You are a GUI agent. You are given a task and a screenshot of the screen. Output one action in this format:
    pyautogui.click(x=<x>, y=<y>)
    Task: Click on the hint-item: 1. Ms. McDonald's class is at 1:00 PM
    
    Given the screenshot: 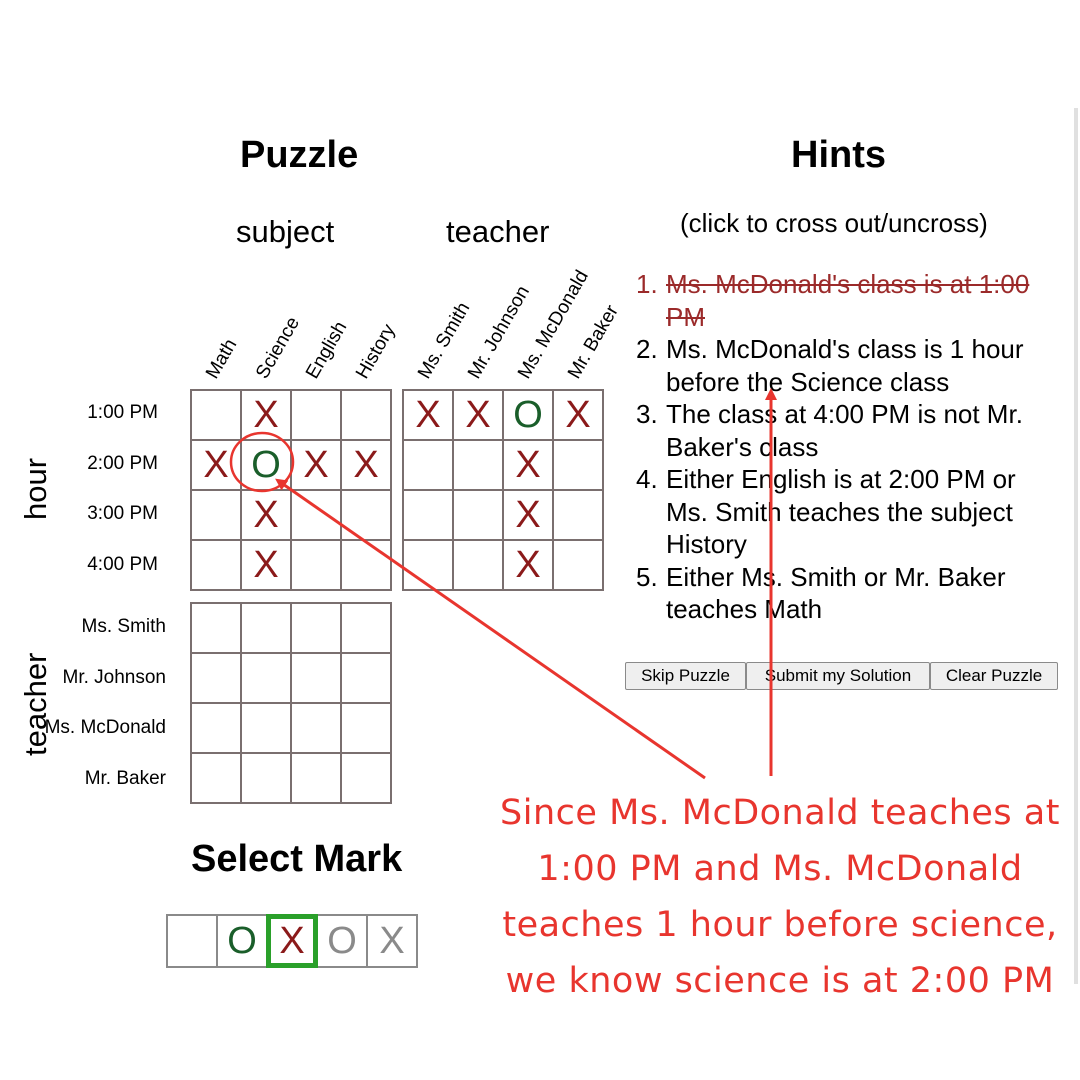 What is the action you would take?
    pyautogui.click(x=846, y=300)
    